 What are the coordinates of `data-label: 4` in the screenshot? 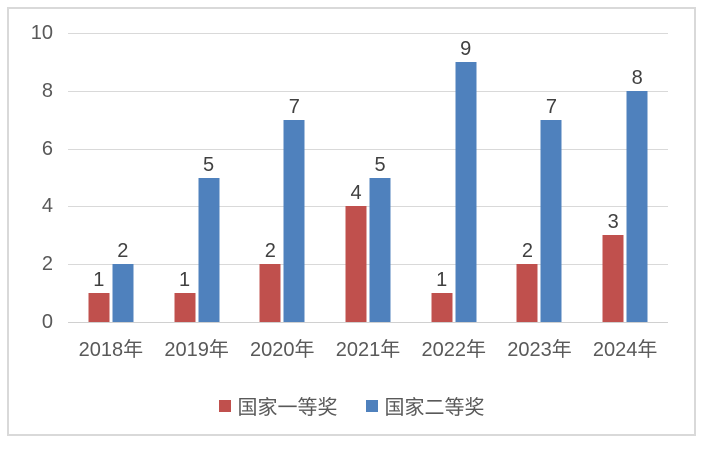 It's located at (356, 193).